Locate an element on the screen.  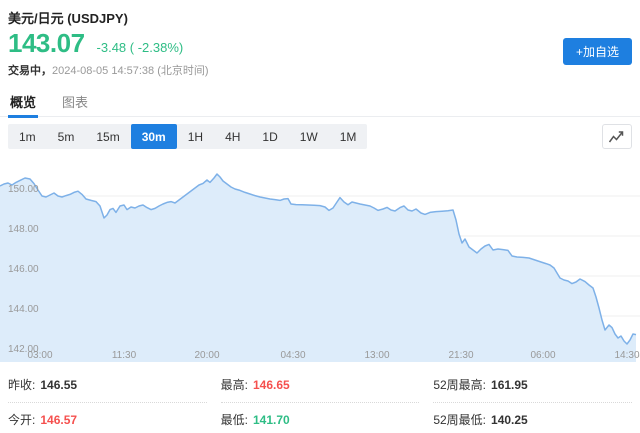
tab-bar: 概览 图表 is located at coordinates (320, 102).